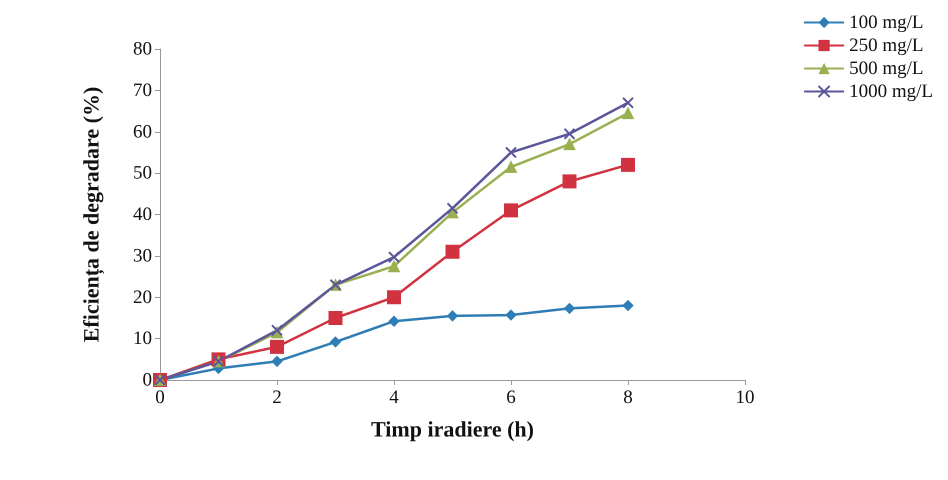 This screenshot has height=480, width=948. Describe the element at coordinates (891, 91) in the screenshot. I see `legend-label: 1000 mg/L` at that location.